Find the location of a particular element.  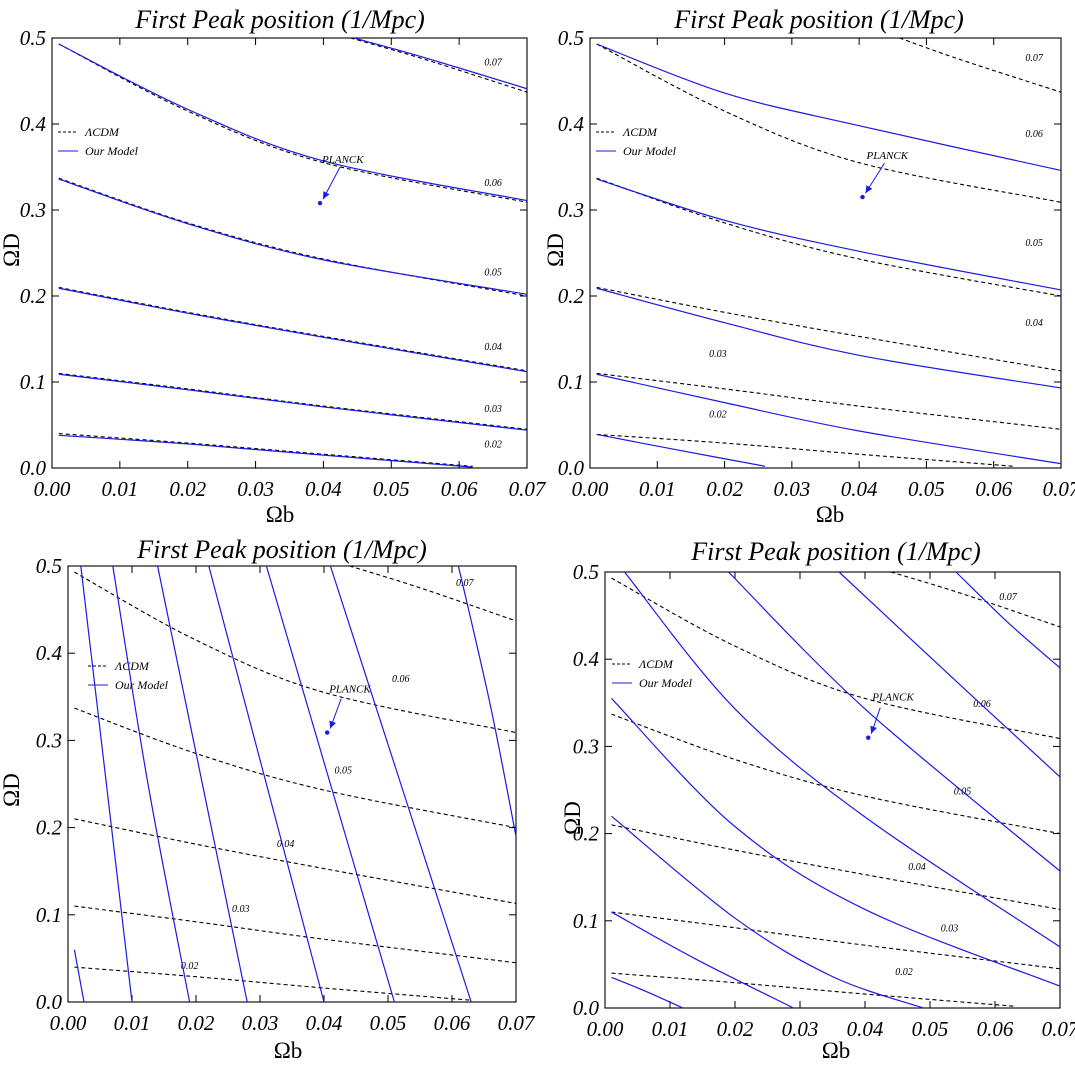

y-tick-label: 0.2 is located at coordinates (33, 296).